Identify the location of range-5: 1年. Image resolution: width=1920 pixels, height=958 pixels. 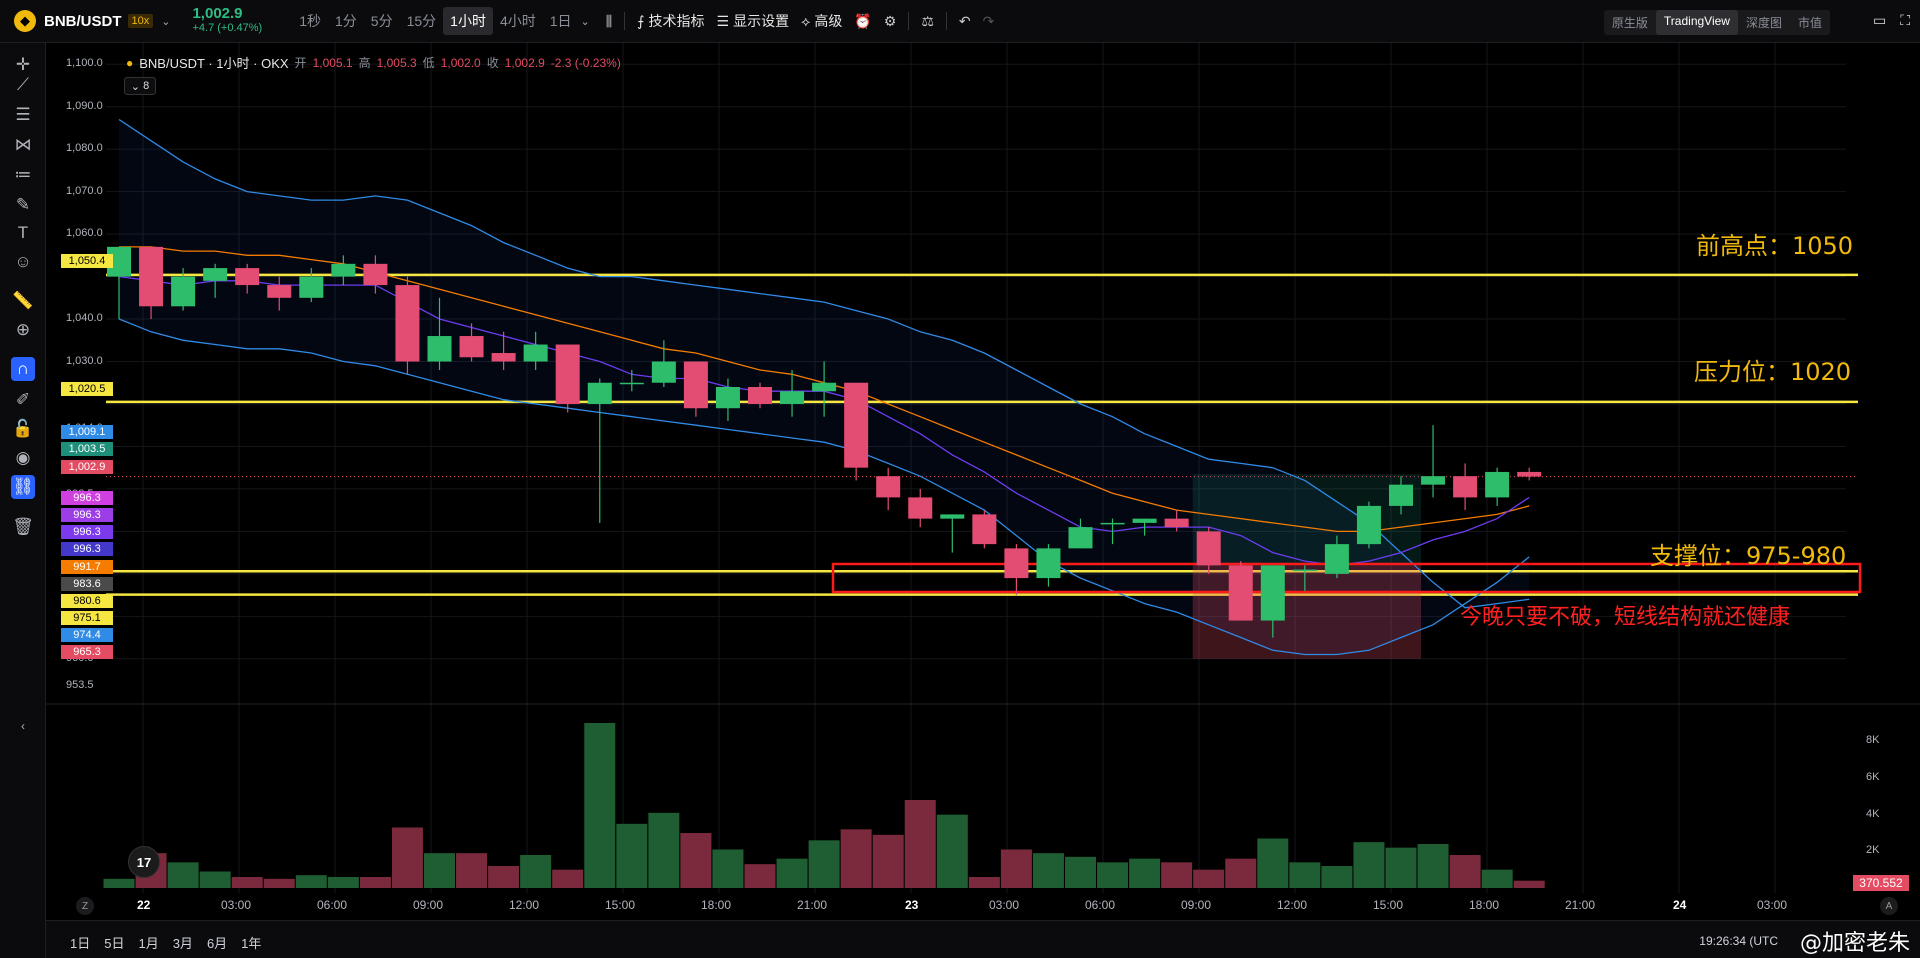
(251, 943).